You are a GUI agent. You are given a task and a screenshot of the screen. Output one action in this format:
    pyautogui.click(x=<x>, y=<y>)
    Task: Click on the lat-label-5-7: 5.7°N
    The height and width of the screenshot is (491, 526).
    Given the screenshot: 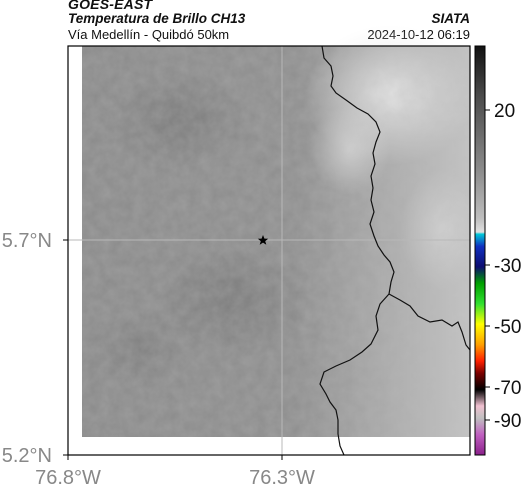 What is the action you would take?
    pyautogui.click(x=27, y=241)
    